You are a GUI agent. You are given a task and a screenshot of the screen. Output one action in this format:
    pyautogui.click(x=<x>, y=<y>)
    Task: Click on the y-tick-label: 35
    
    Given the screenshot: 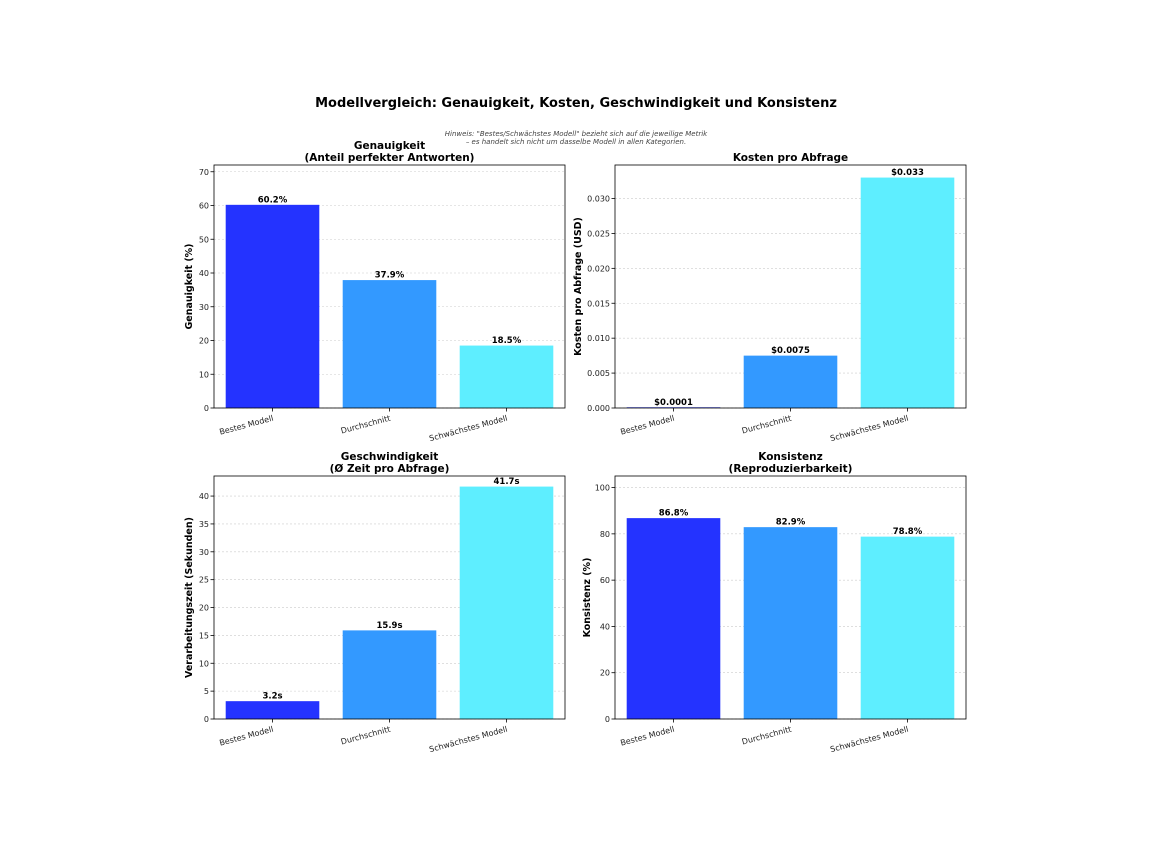 What is the action you would take?
    pyautogui.click(x=204, y=524)
    